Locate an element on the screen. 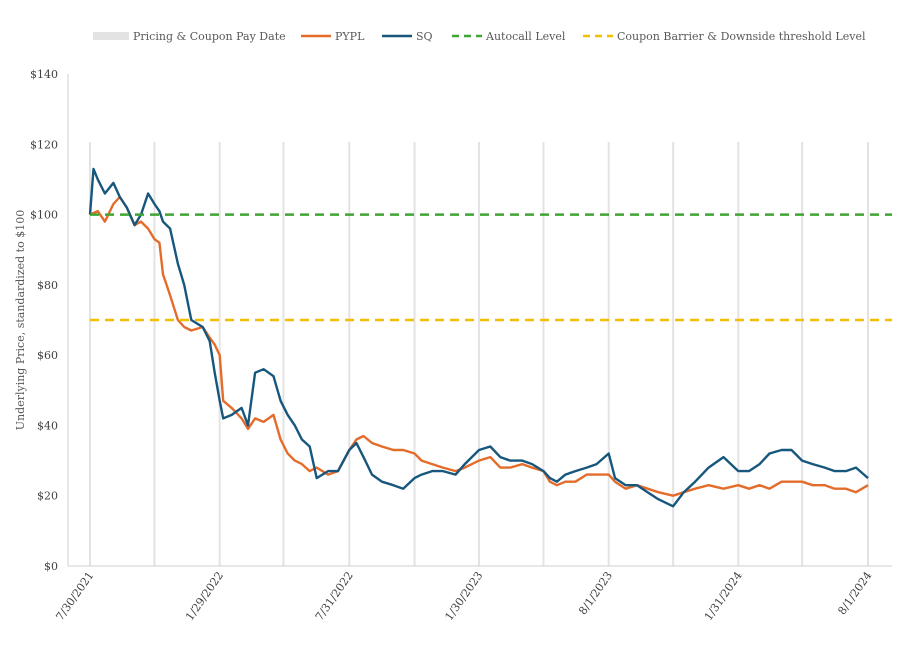 The width and height of the screenshot is (910, 661). x-tick-label: 7/31/2022 is located at coordinates (334, 596).